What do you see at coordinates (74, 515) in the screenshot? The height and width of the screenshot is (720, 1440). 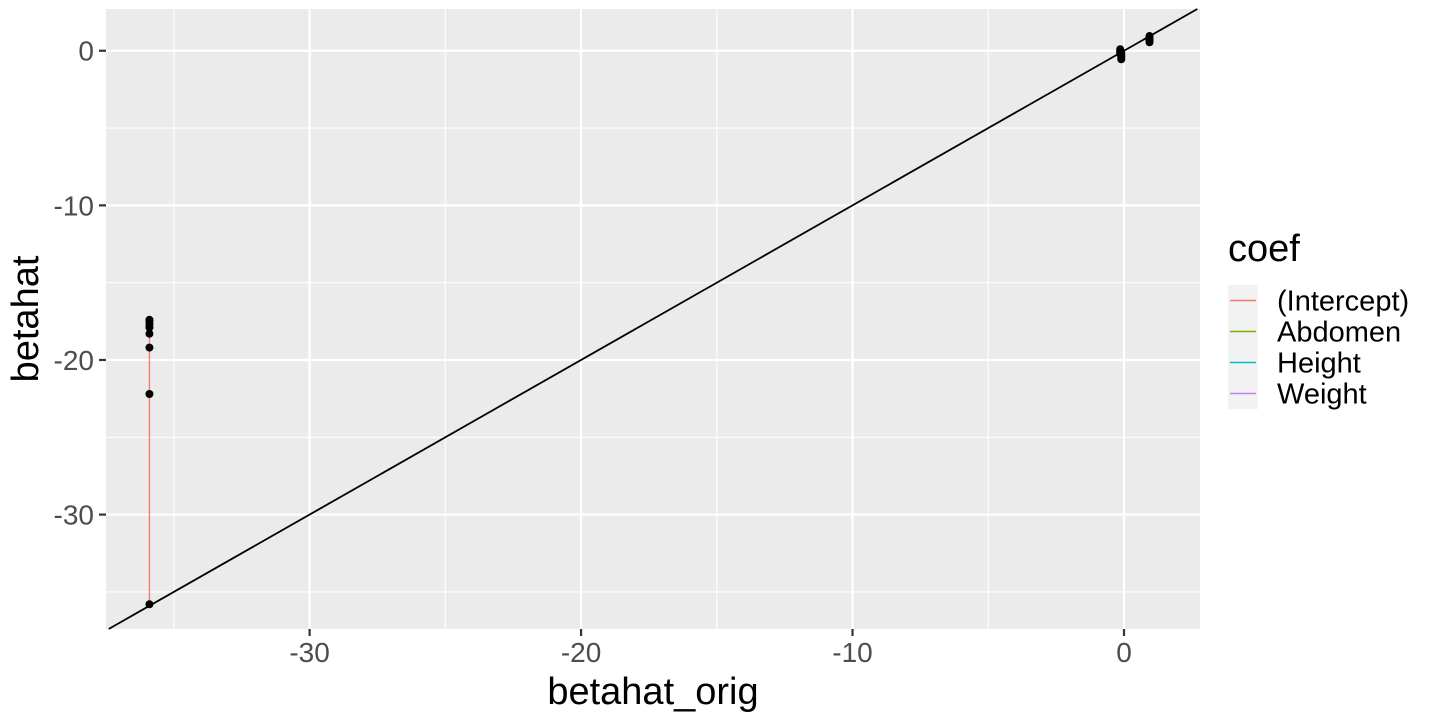 I see `y-tick-label: -30` at bounding box center [74, 515].